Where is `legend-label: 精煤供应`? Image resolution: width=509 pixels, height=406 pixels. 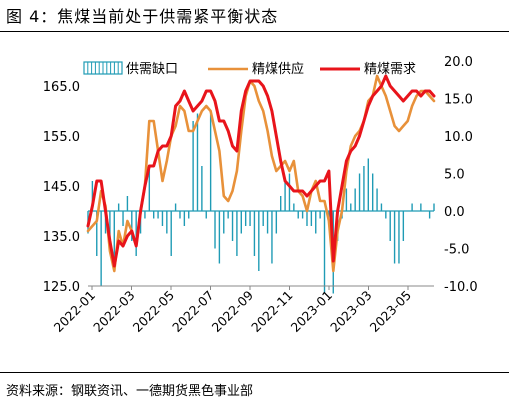 legend-label: 精煤供应 is located at coordinates (278, 69).